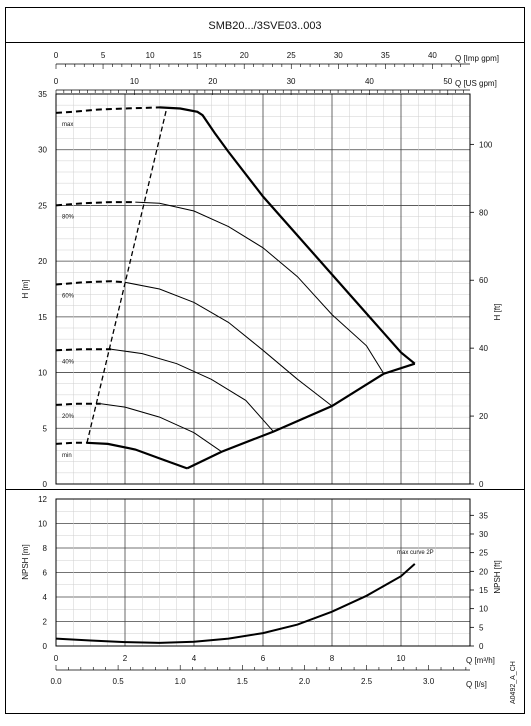  I want to click on operating-limit-curve, so click(301, 416).